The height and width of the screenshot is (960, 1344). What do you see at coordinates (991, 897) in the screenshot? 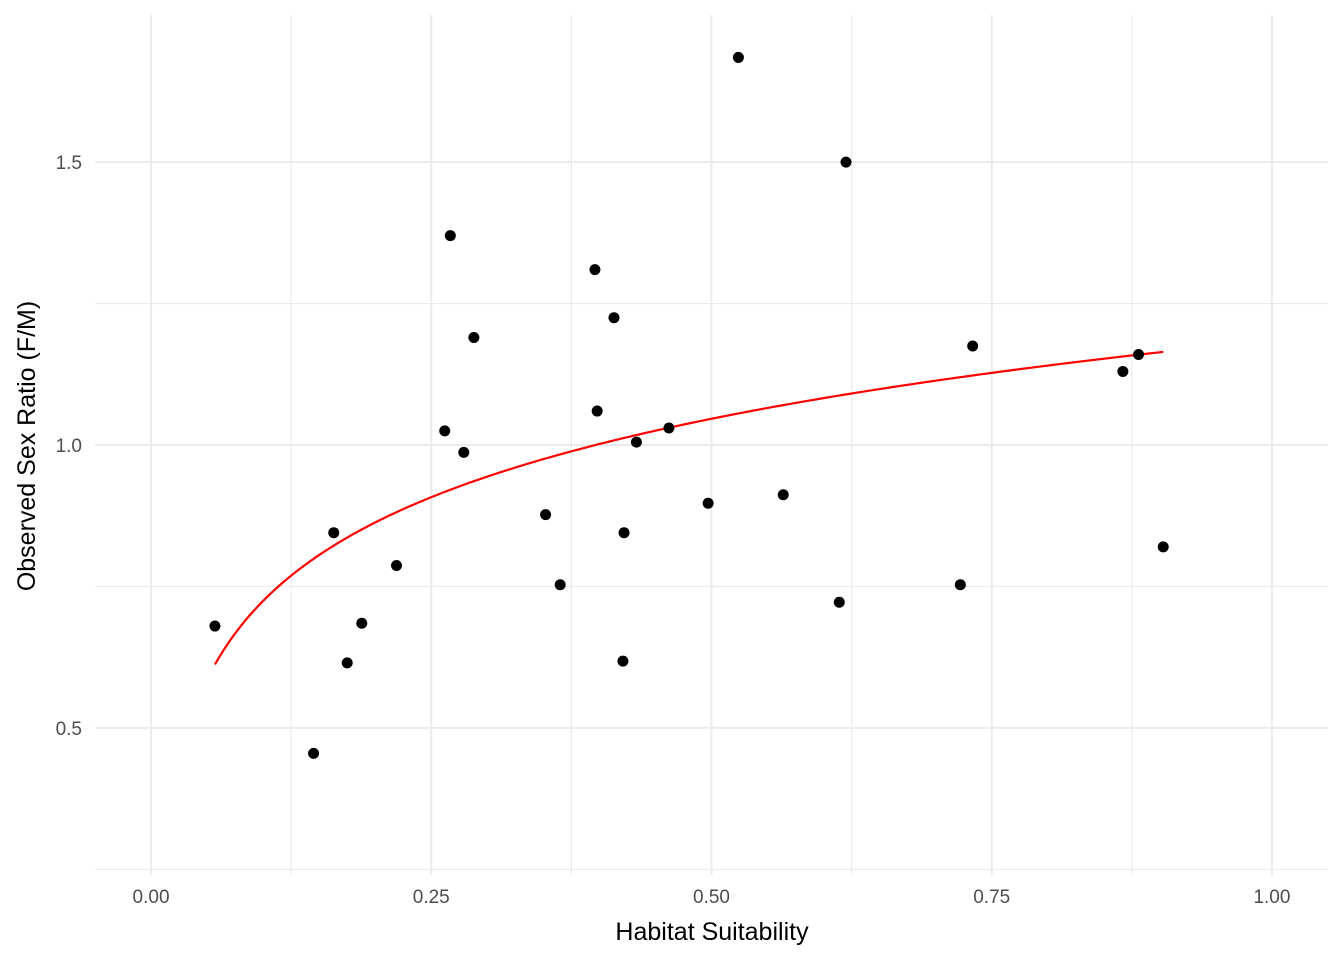
I see `x-tick-label: 0.75` at bounding box center [991, 897].